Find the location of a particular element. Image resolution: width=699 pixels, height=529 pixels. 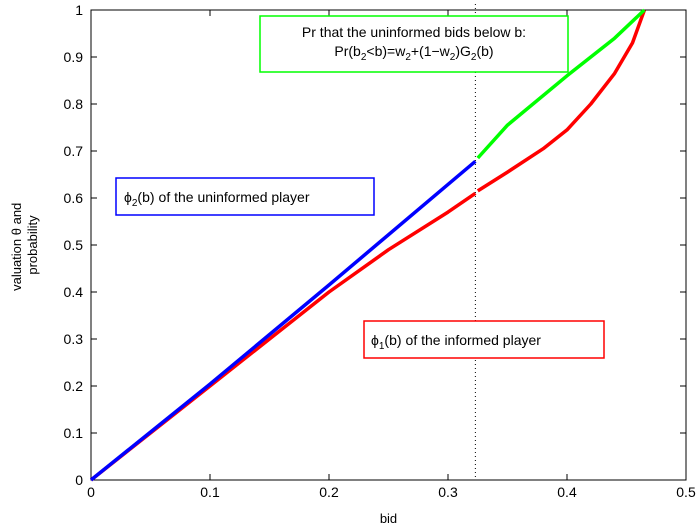

y-tick-label: 1 is located at coordinates (79, 10).